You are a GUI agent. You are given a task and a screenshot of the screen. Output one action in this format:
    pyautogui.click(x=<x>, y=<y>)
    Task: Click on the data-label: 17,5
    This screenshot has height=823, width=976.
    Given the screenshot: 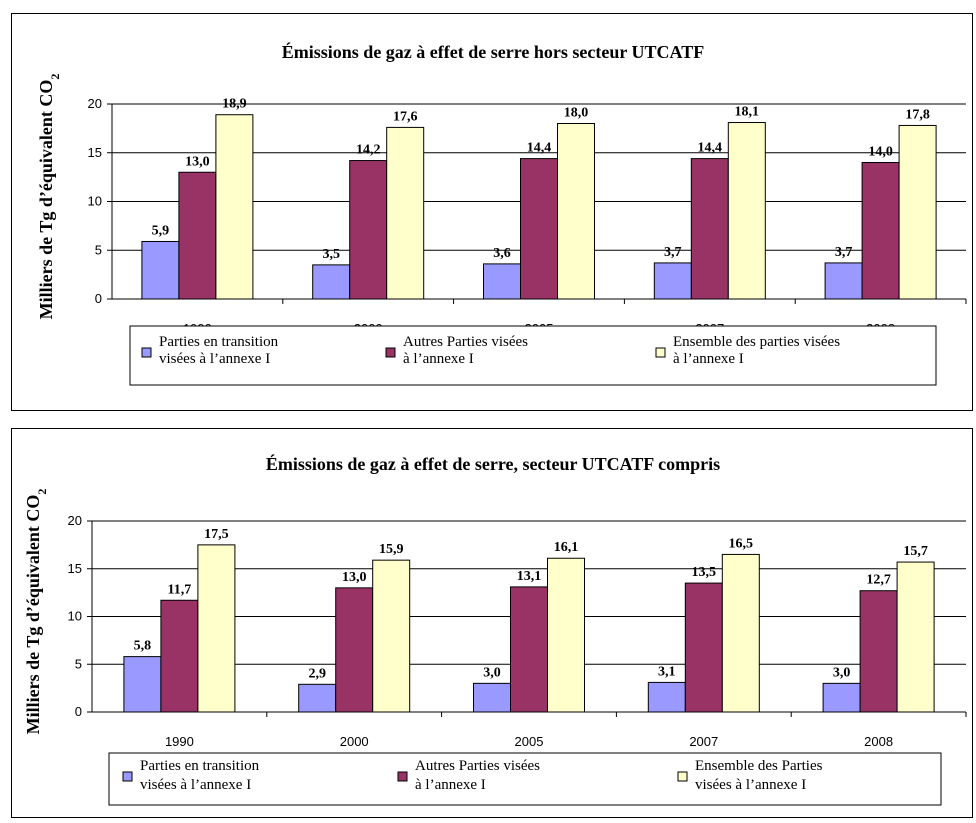 What is the action you would take?
    pyautogui.click(x=216, y=534)
    